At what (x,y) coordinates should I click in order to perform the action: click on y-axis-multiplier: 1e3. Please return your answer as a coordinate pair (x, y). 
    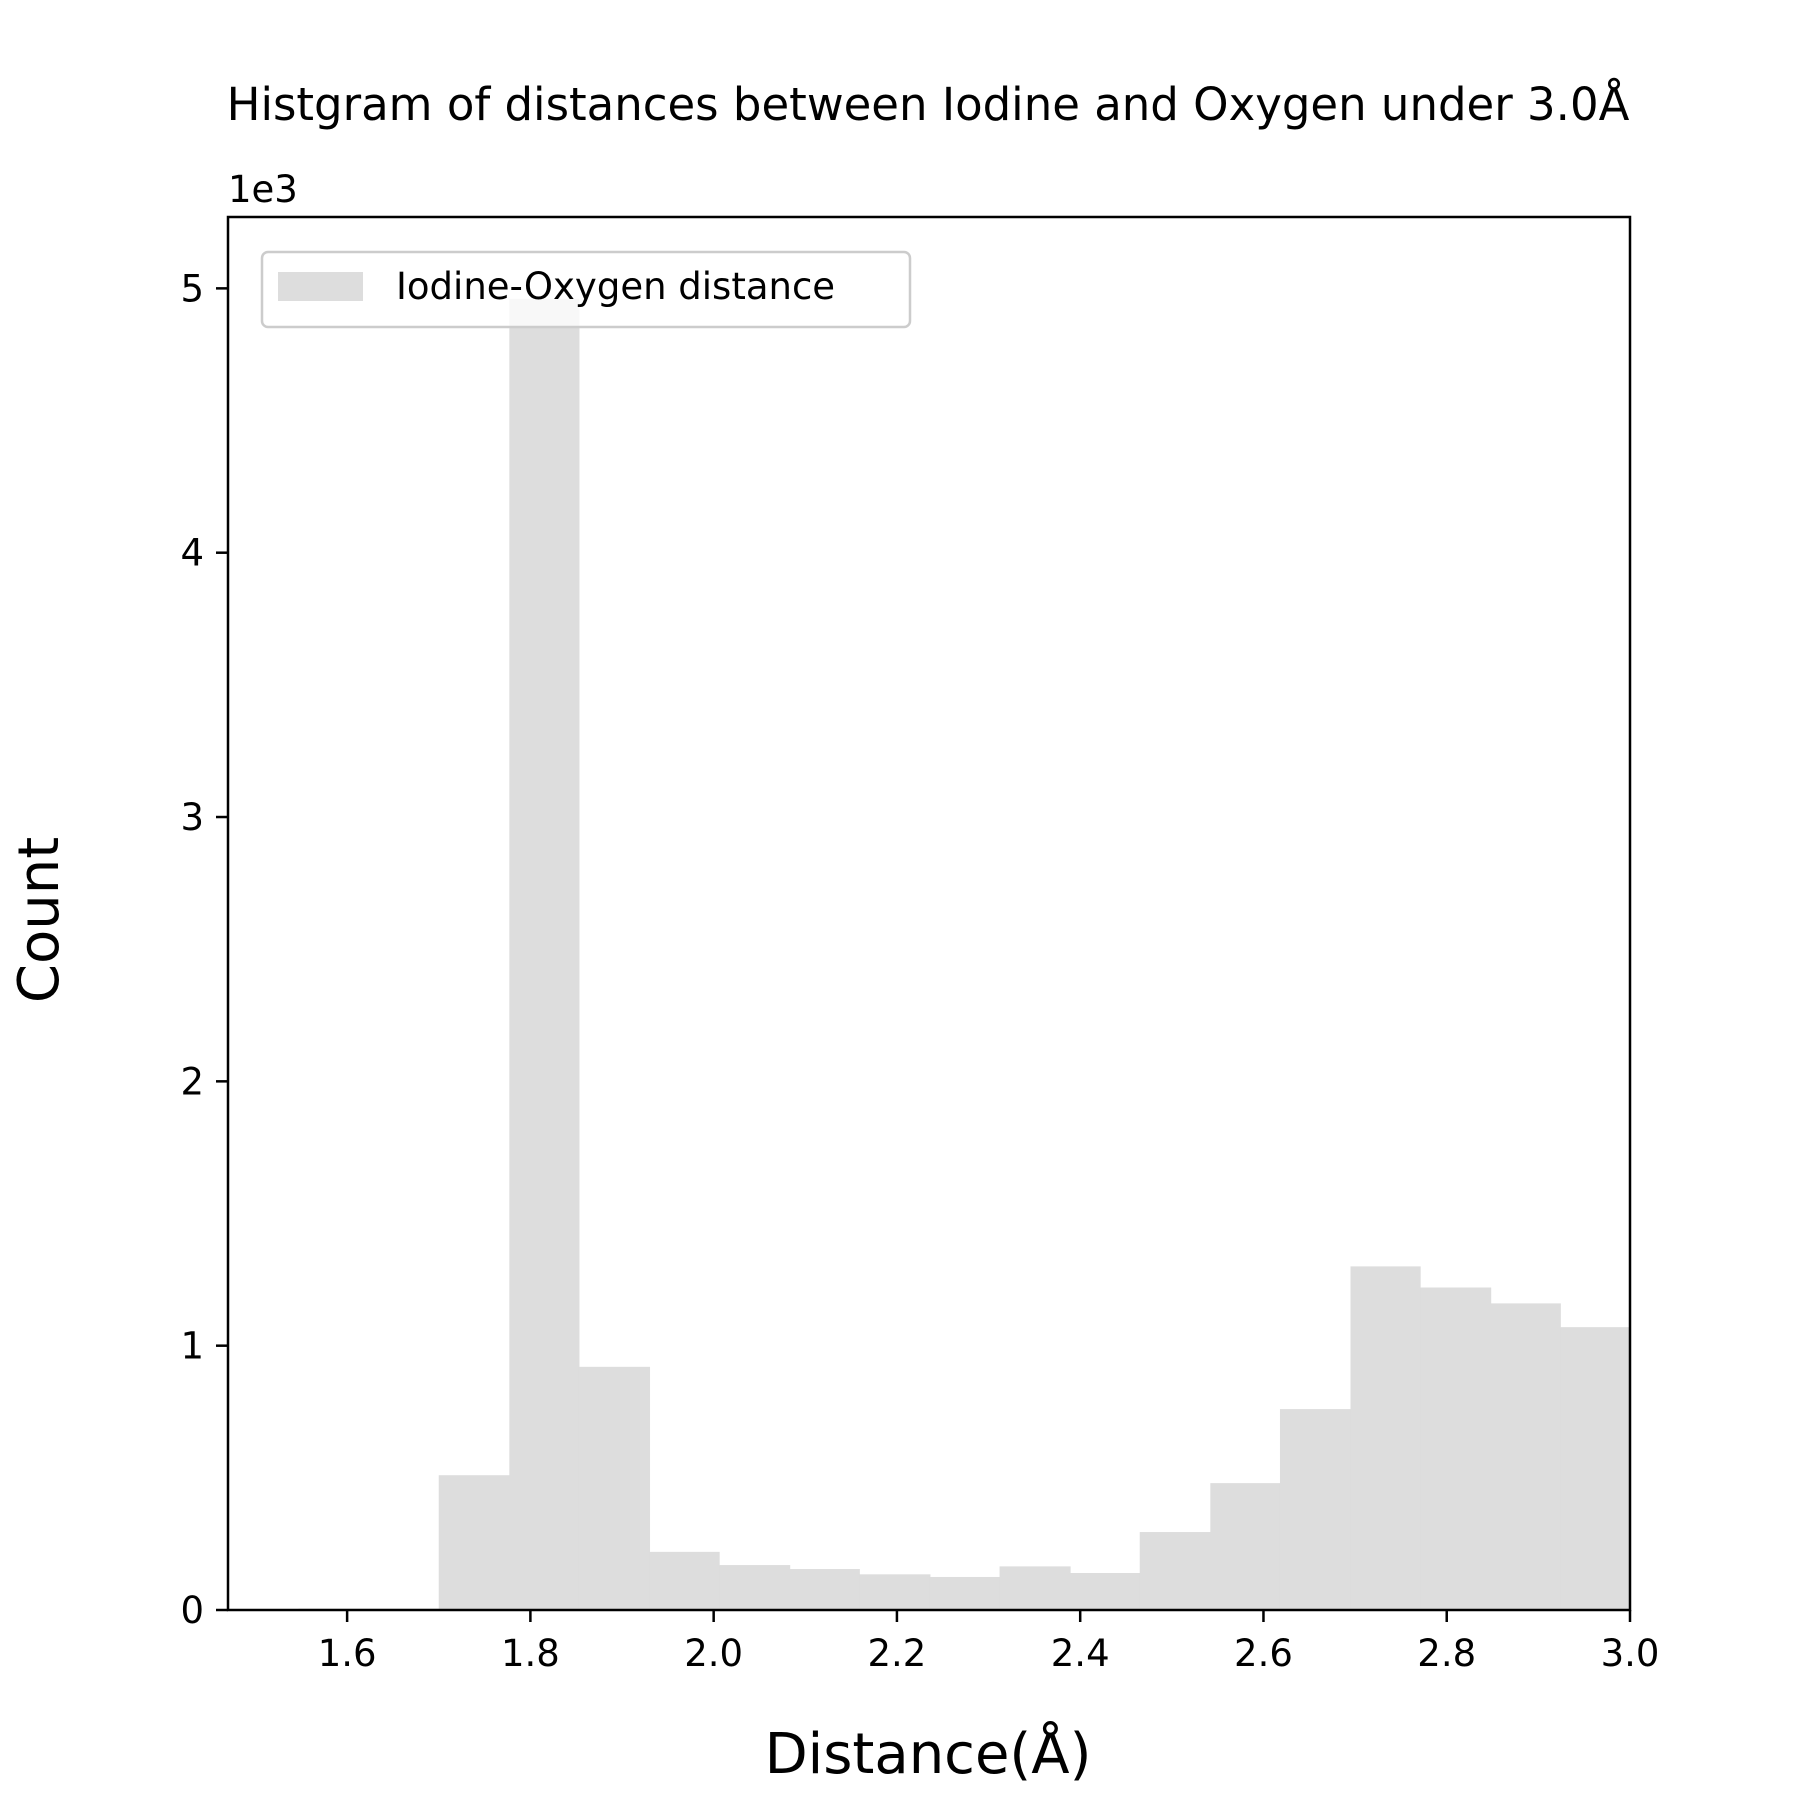
    Looking at the image, I should click on (263, 189).